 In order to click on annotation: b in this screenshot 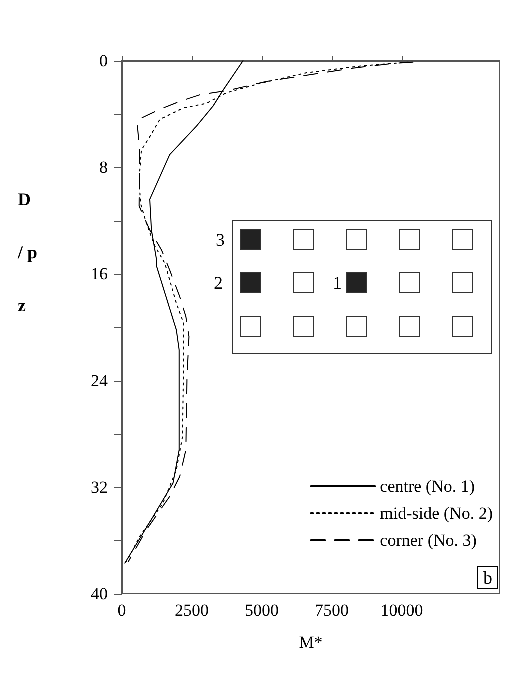, I will do `click(488, 578)`.